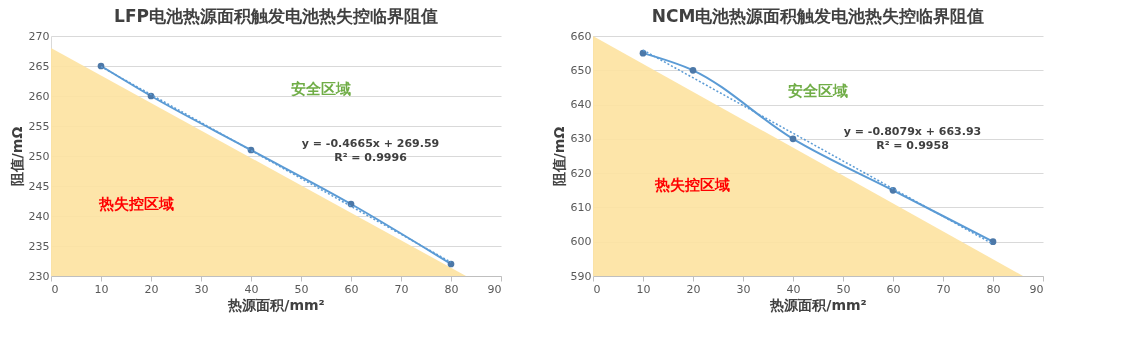  What do you see at coordinates (39, 96) in the screenshot?
I see `y-tick-label: 260` at bounding box center [39, 96].